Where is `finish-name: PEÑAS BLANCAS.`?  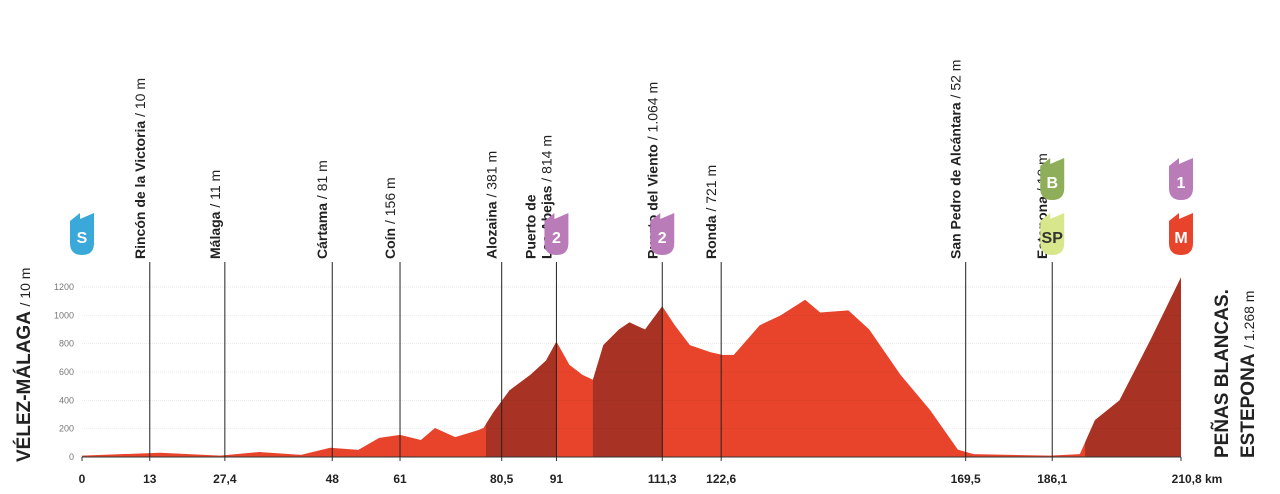
finish-name: PEÑAS BLANCAS. is located at coordinates (1222, 373).